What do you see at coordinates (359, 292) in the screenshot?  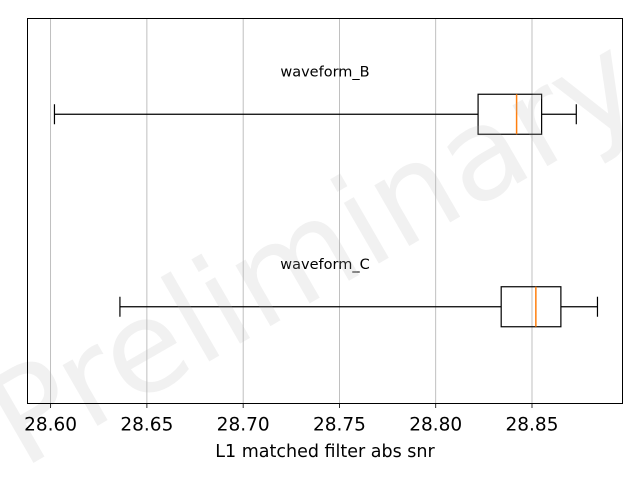 I see `box-group-waveform_C: waveform_C` at bounding box center [359, 292].